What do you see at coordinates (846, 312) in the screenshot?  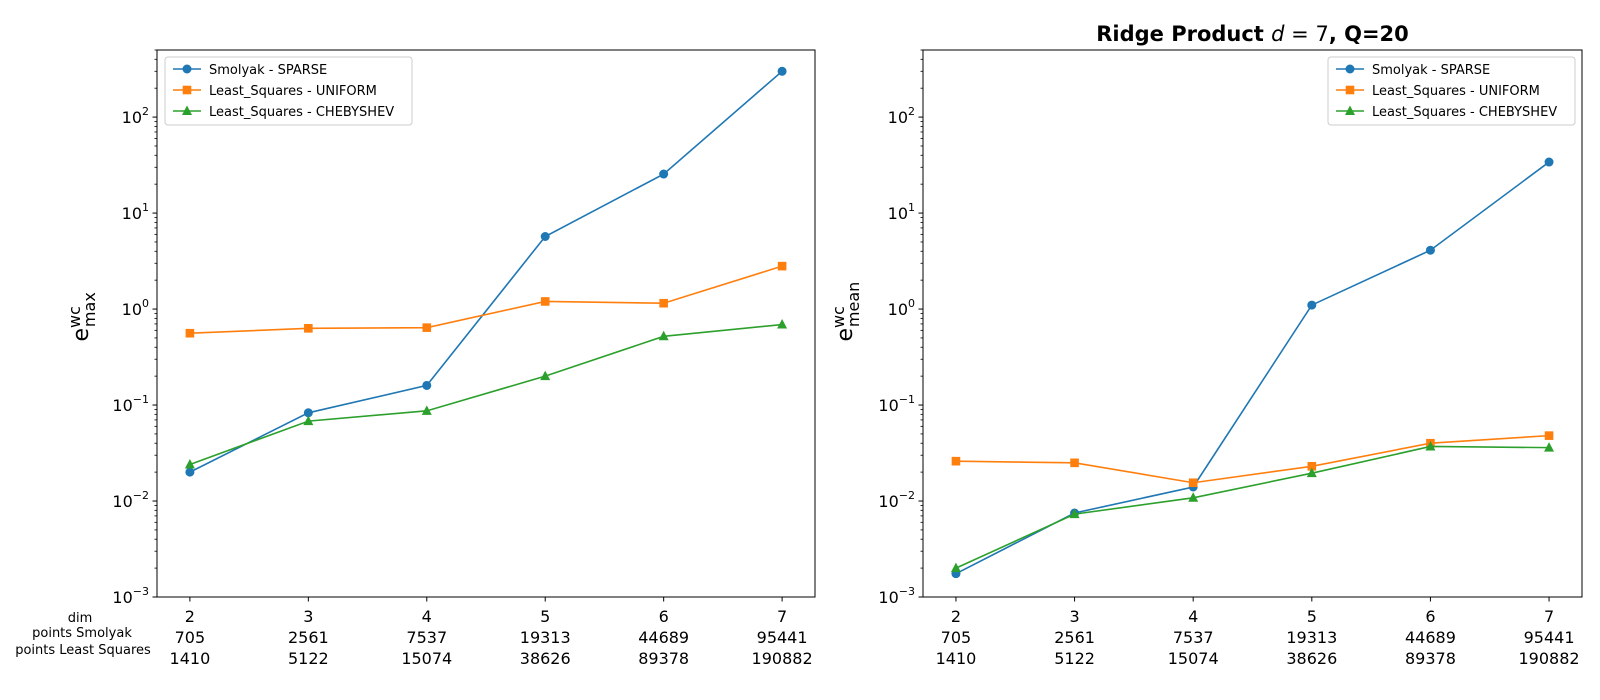 I see `y-axis-label: ewcmean` at bounding box center [846, 312].